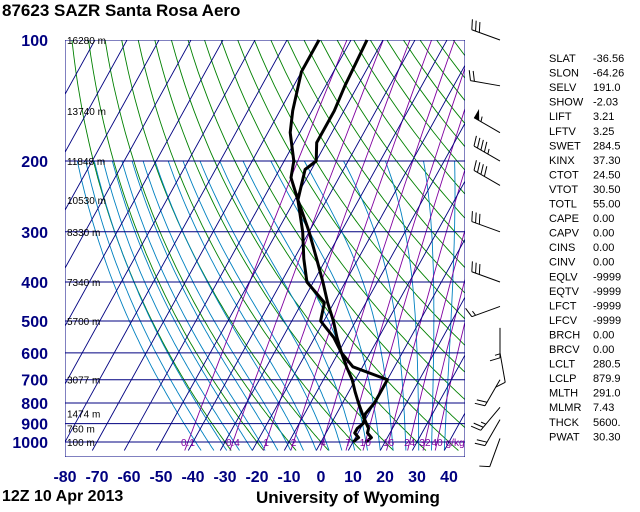  I want to click on pressure-tick-label: 900, so click(34, 425).